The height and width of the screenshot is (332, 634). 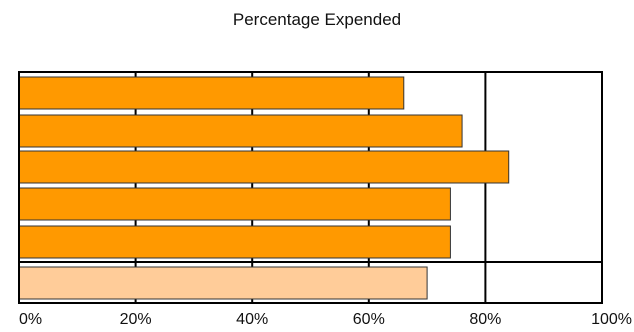 I want to click on chart-title: Percentage Expended, so click(x=317, y=19).